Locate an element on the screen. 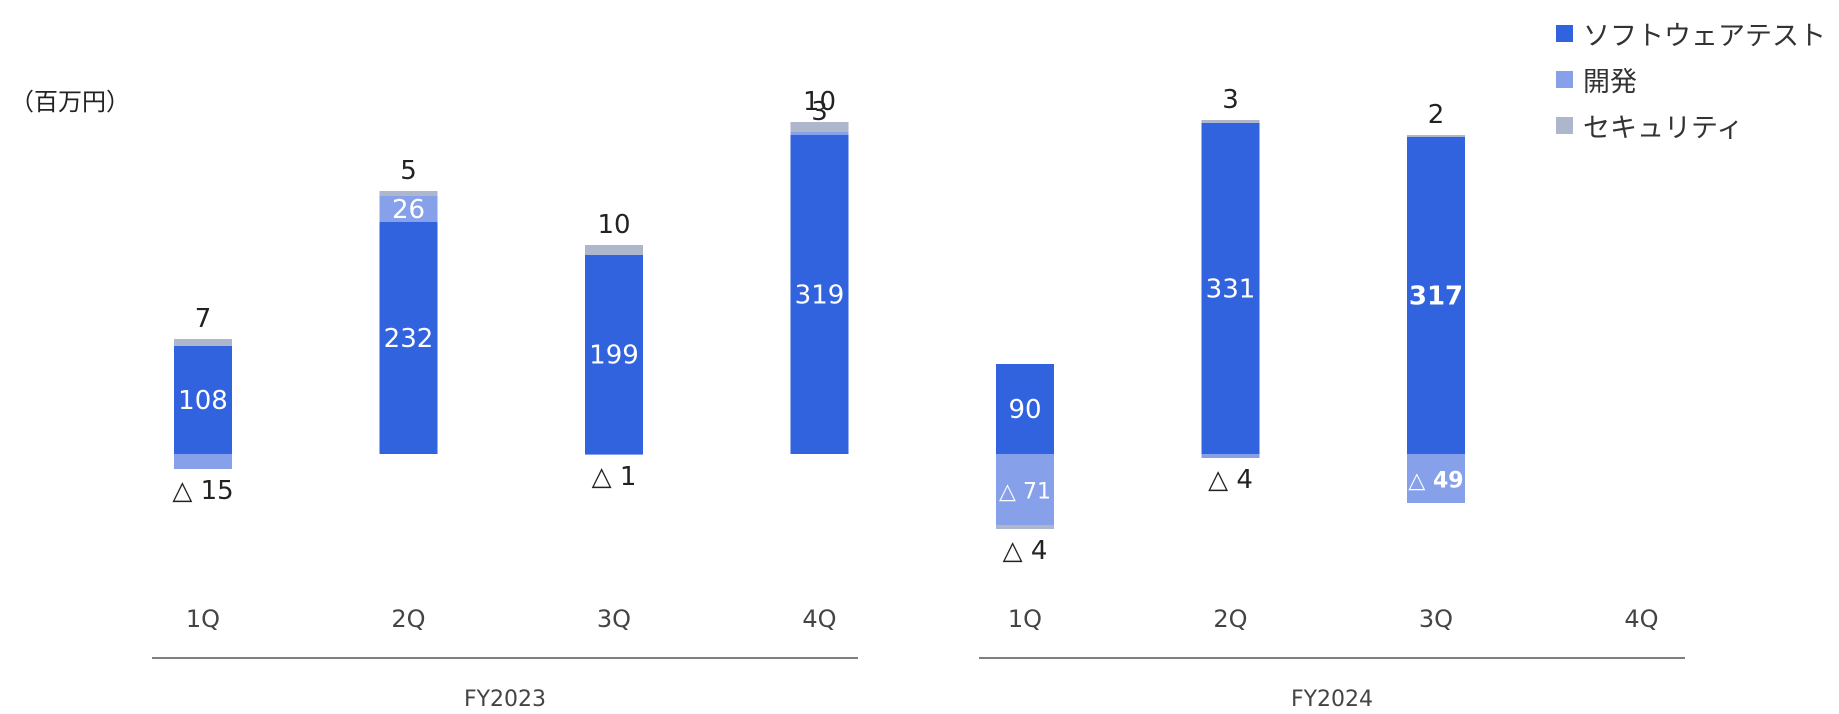  data-label-FY2023-3Q-s2: 10 is located at coordinates (613, 225).